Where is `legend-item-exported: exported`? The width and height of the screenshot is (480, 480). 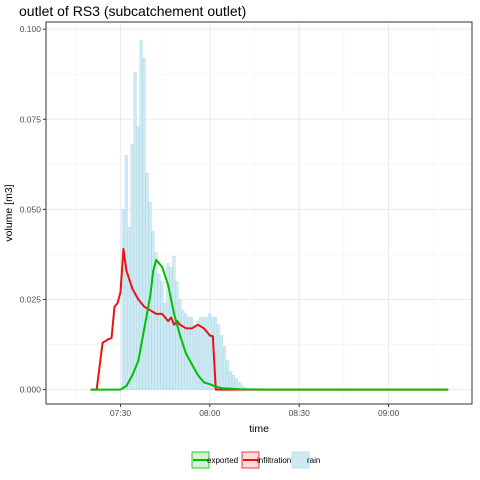 legend-item-exported: exported is located at coordinates (214, 460).